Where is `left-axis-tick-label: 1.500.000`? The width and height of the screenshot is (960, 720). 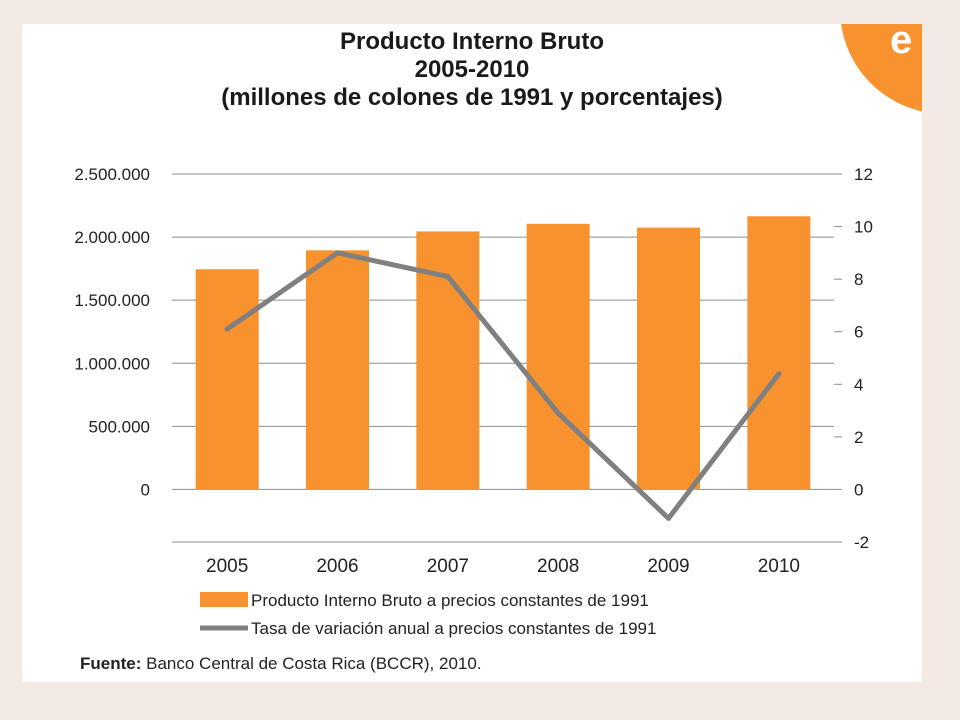 left-axis-tick-label: 1.500.000 is located at coordinates (112, 300).